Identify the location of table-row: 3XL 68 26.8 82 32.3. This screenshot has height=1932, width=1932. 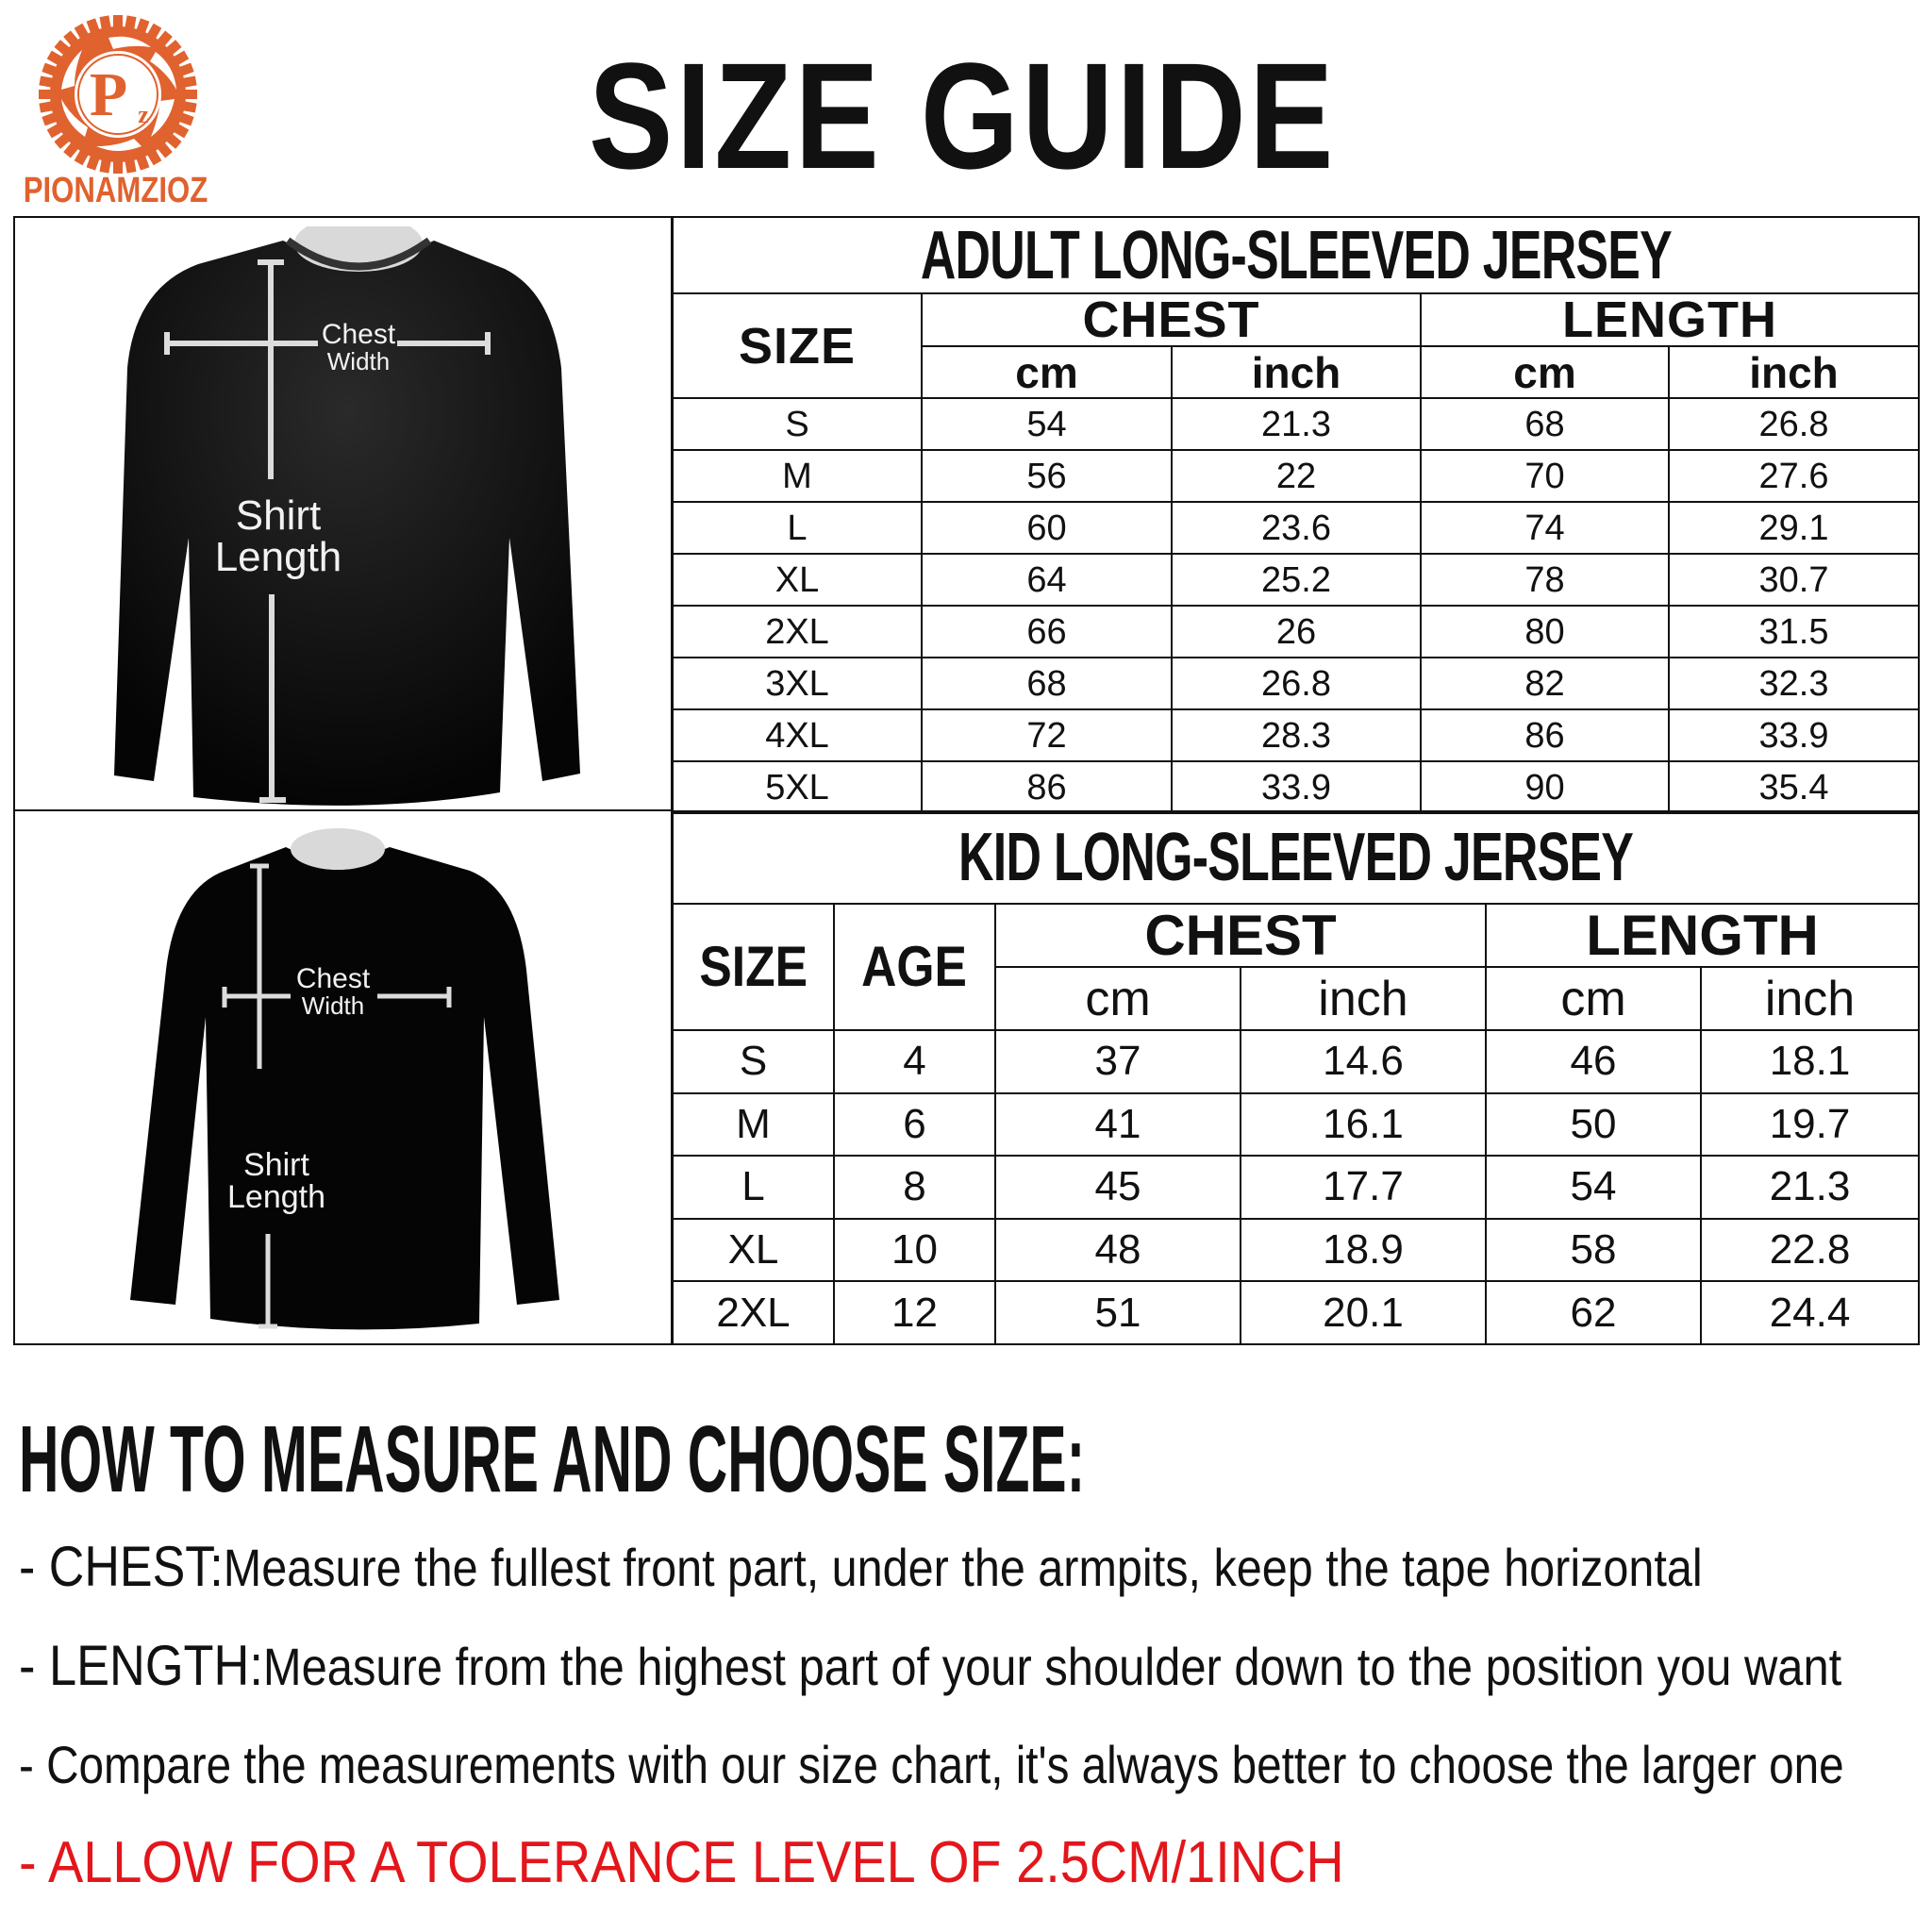
(1296, 683).